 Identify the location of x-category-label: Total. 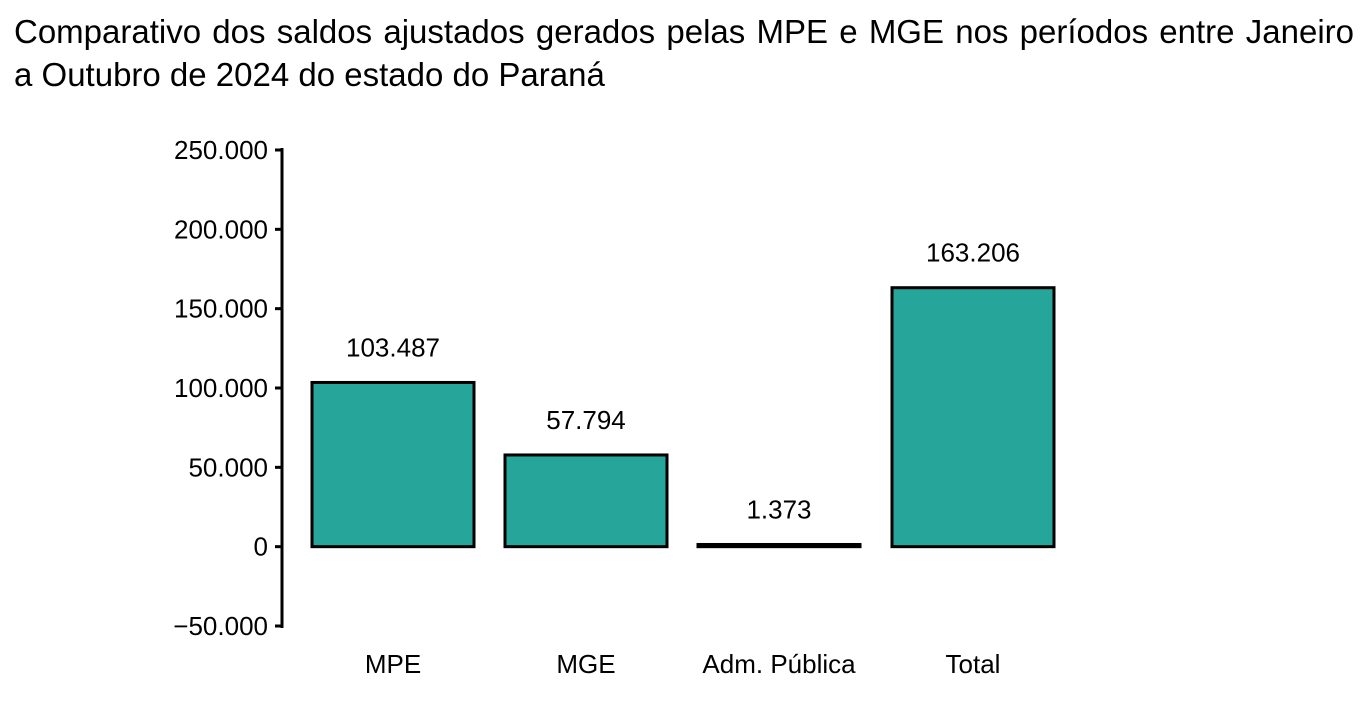
(973, 664).